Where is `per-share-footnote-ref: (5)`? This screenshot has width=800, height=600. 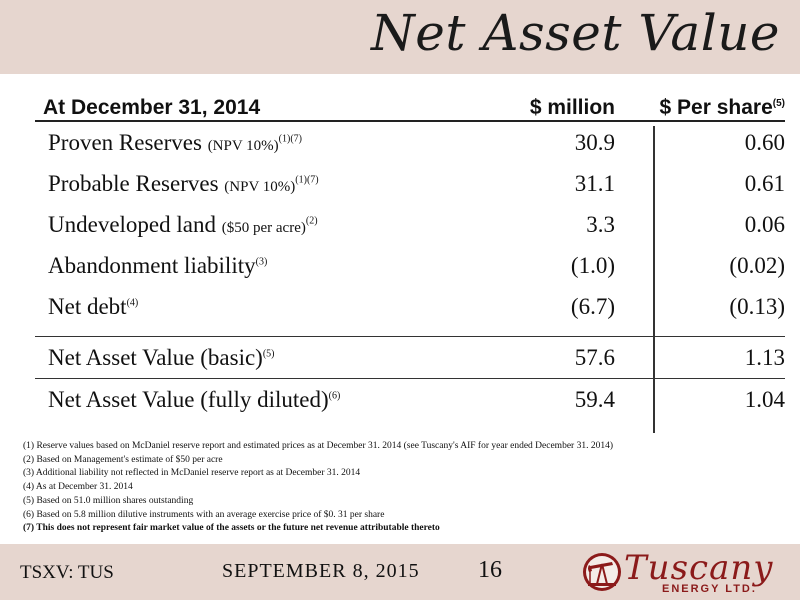 per-share-footnote-ref: (5) is located at coordinates (778, 103).